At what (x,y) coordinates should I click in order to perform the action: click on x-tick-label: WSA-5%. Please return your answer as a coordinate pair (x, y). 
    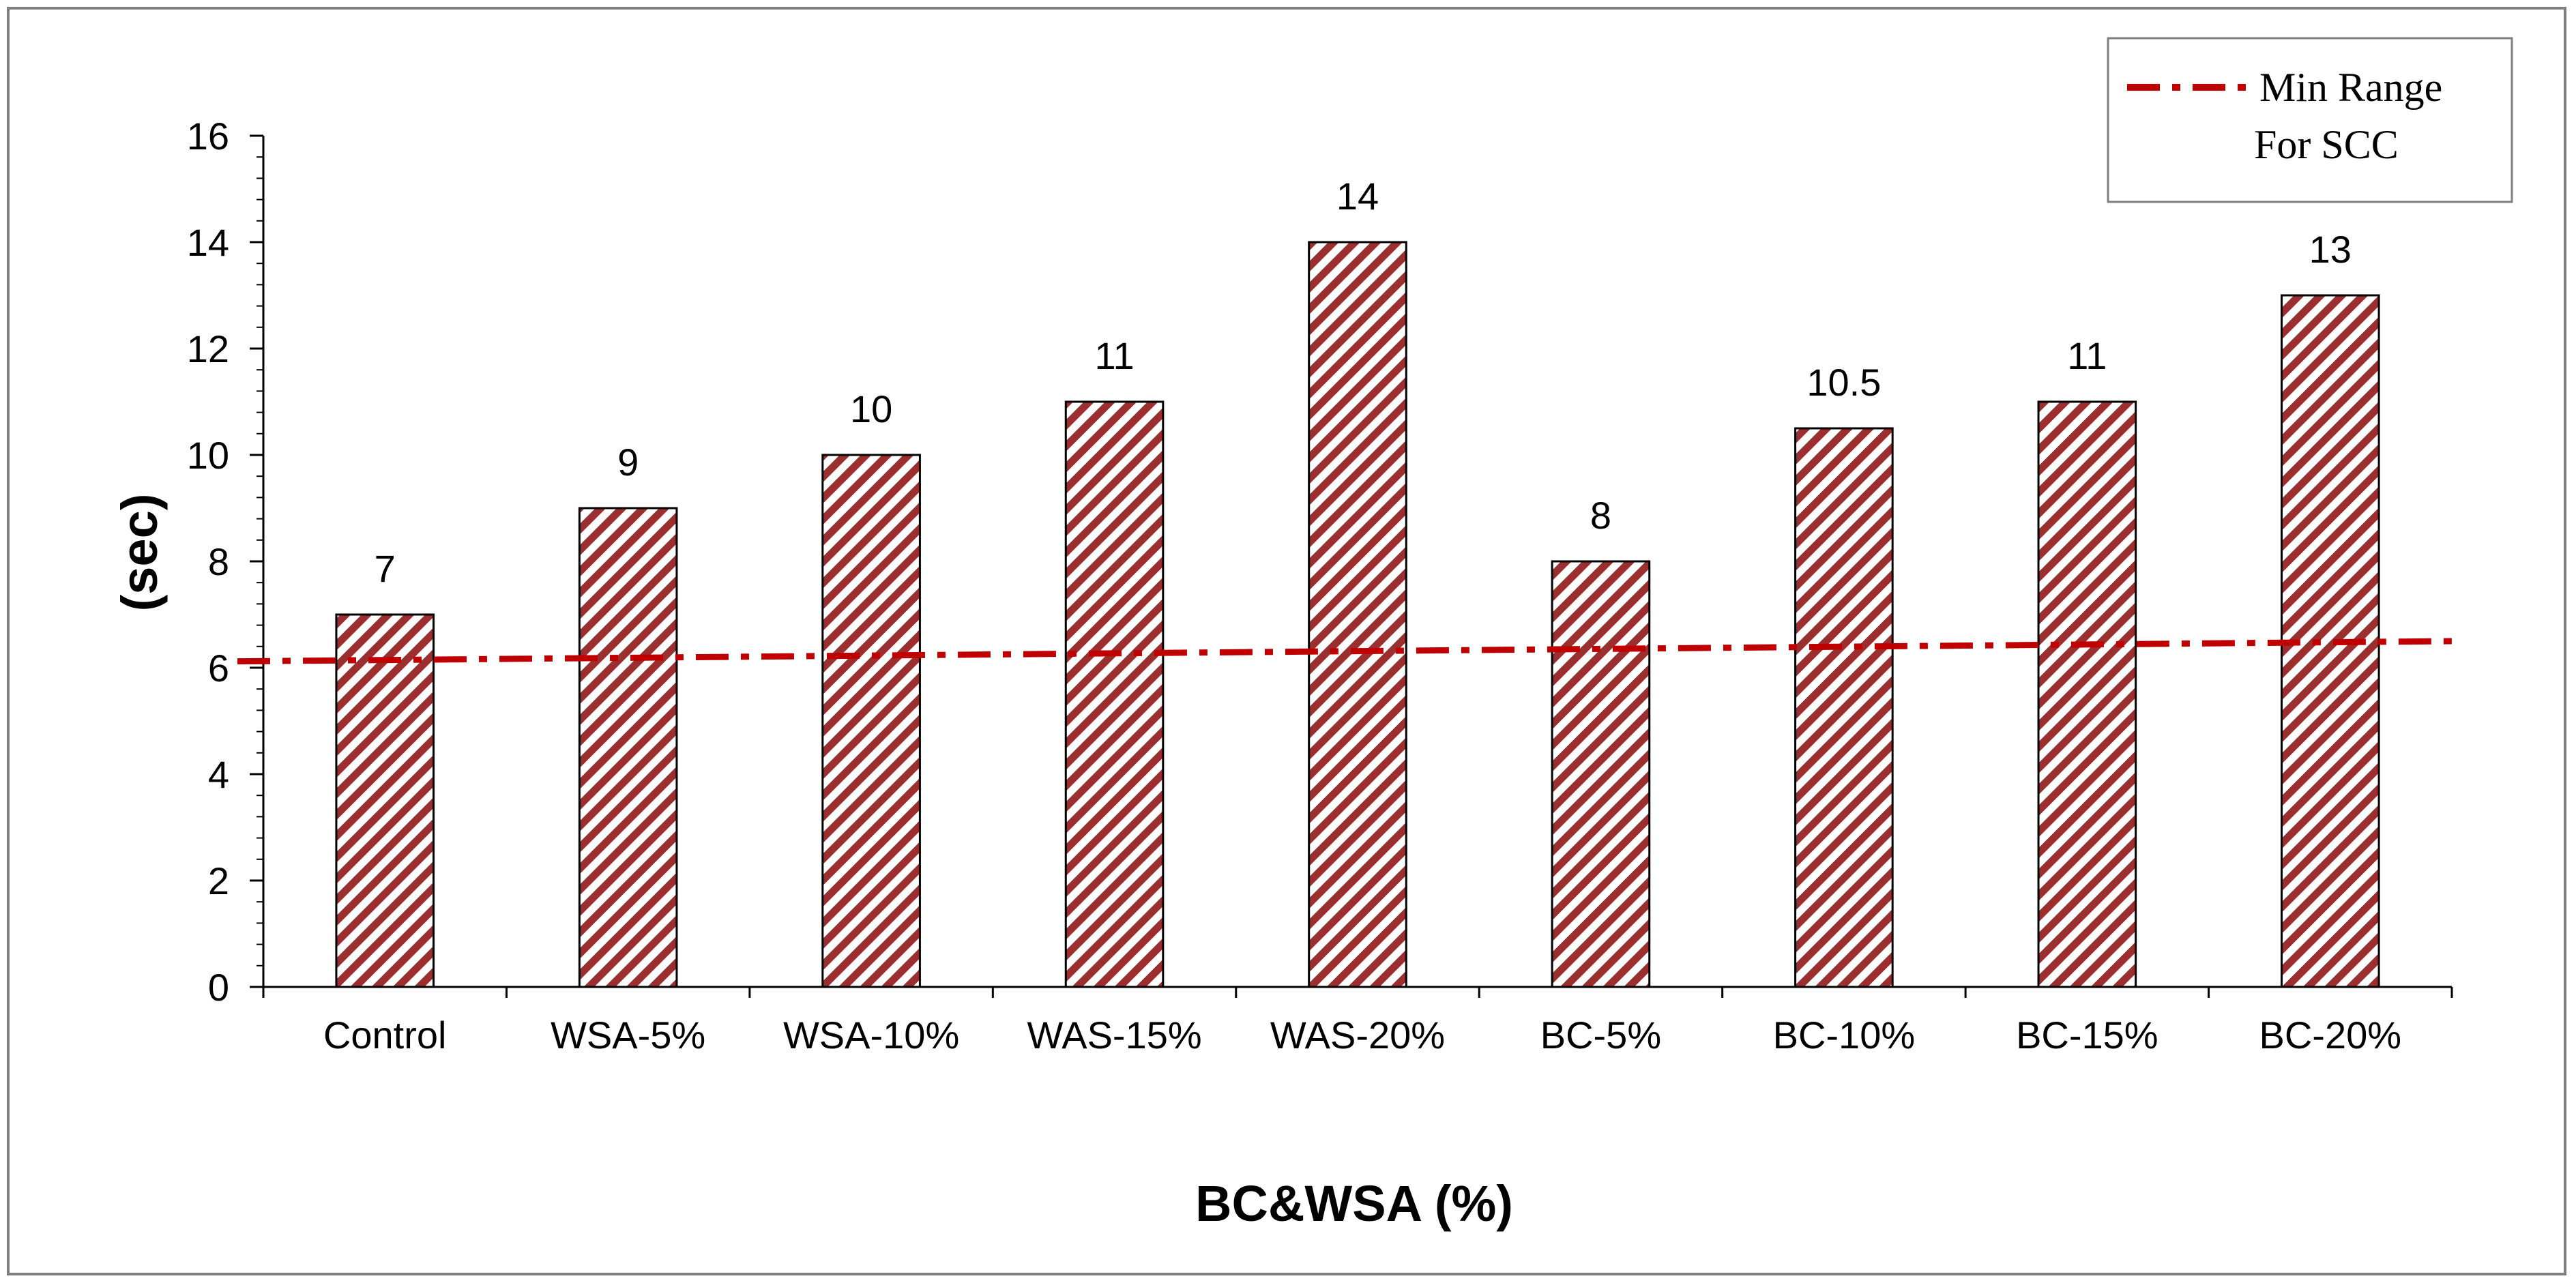
    Looking at the image, I should click on (628, 1035).